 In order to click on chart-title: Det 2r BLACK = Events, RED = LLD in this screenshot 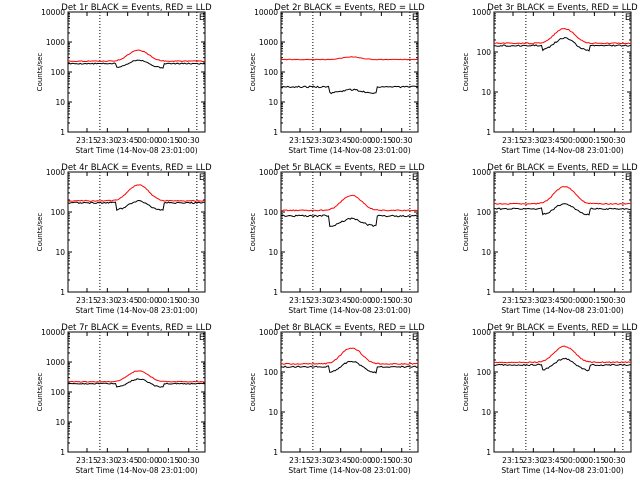, I will do `click(349, 8)`.